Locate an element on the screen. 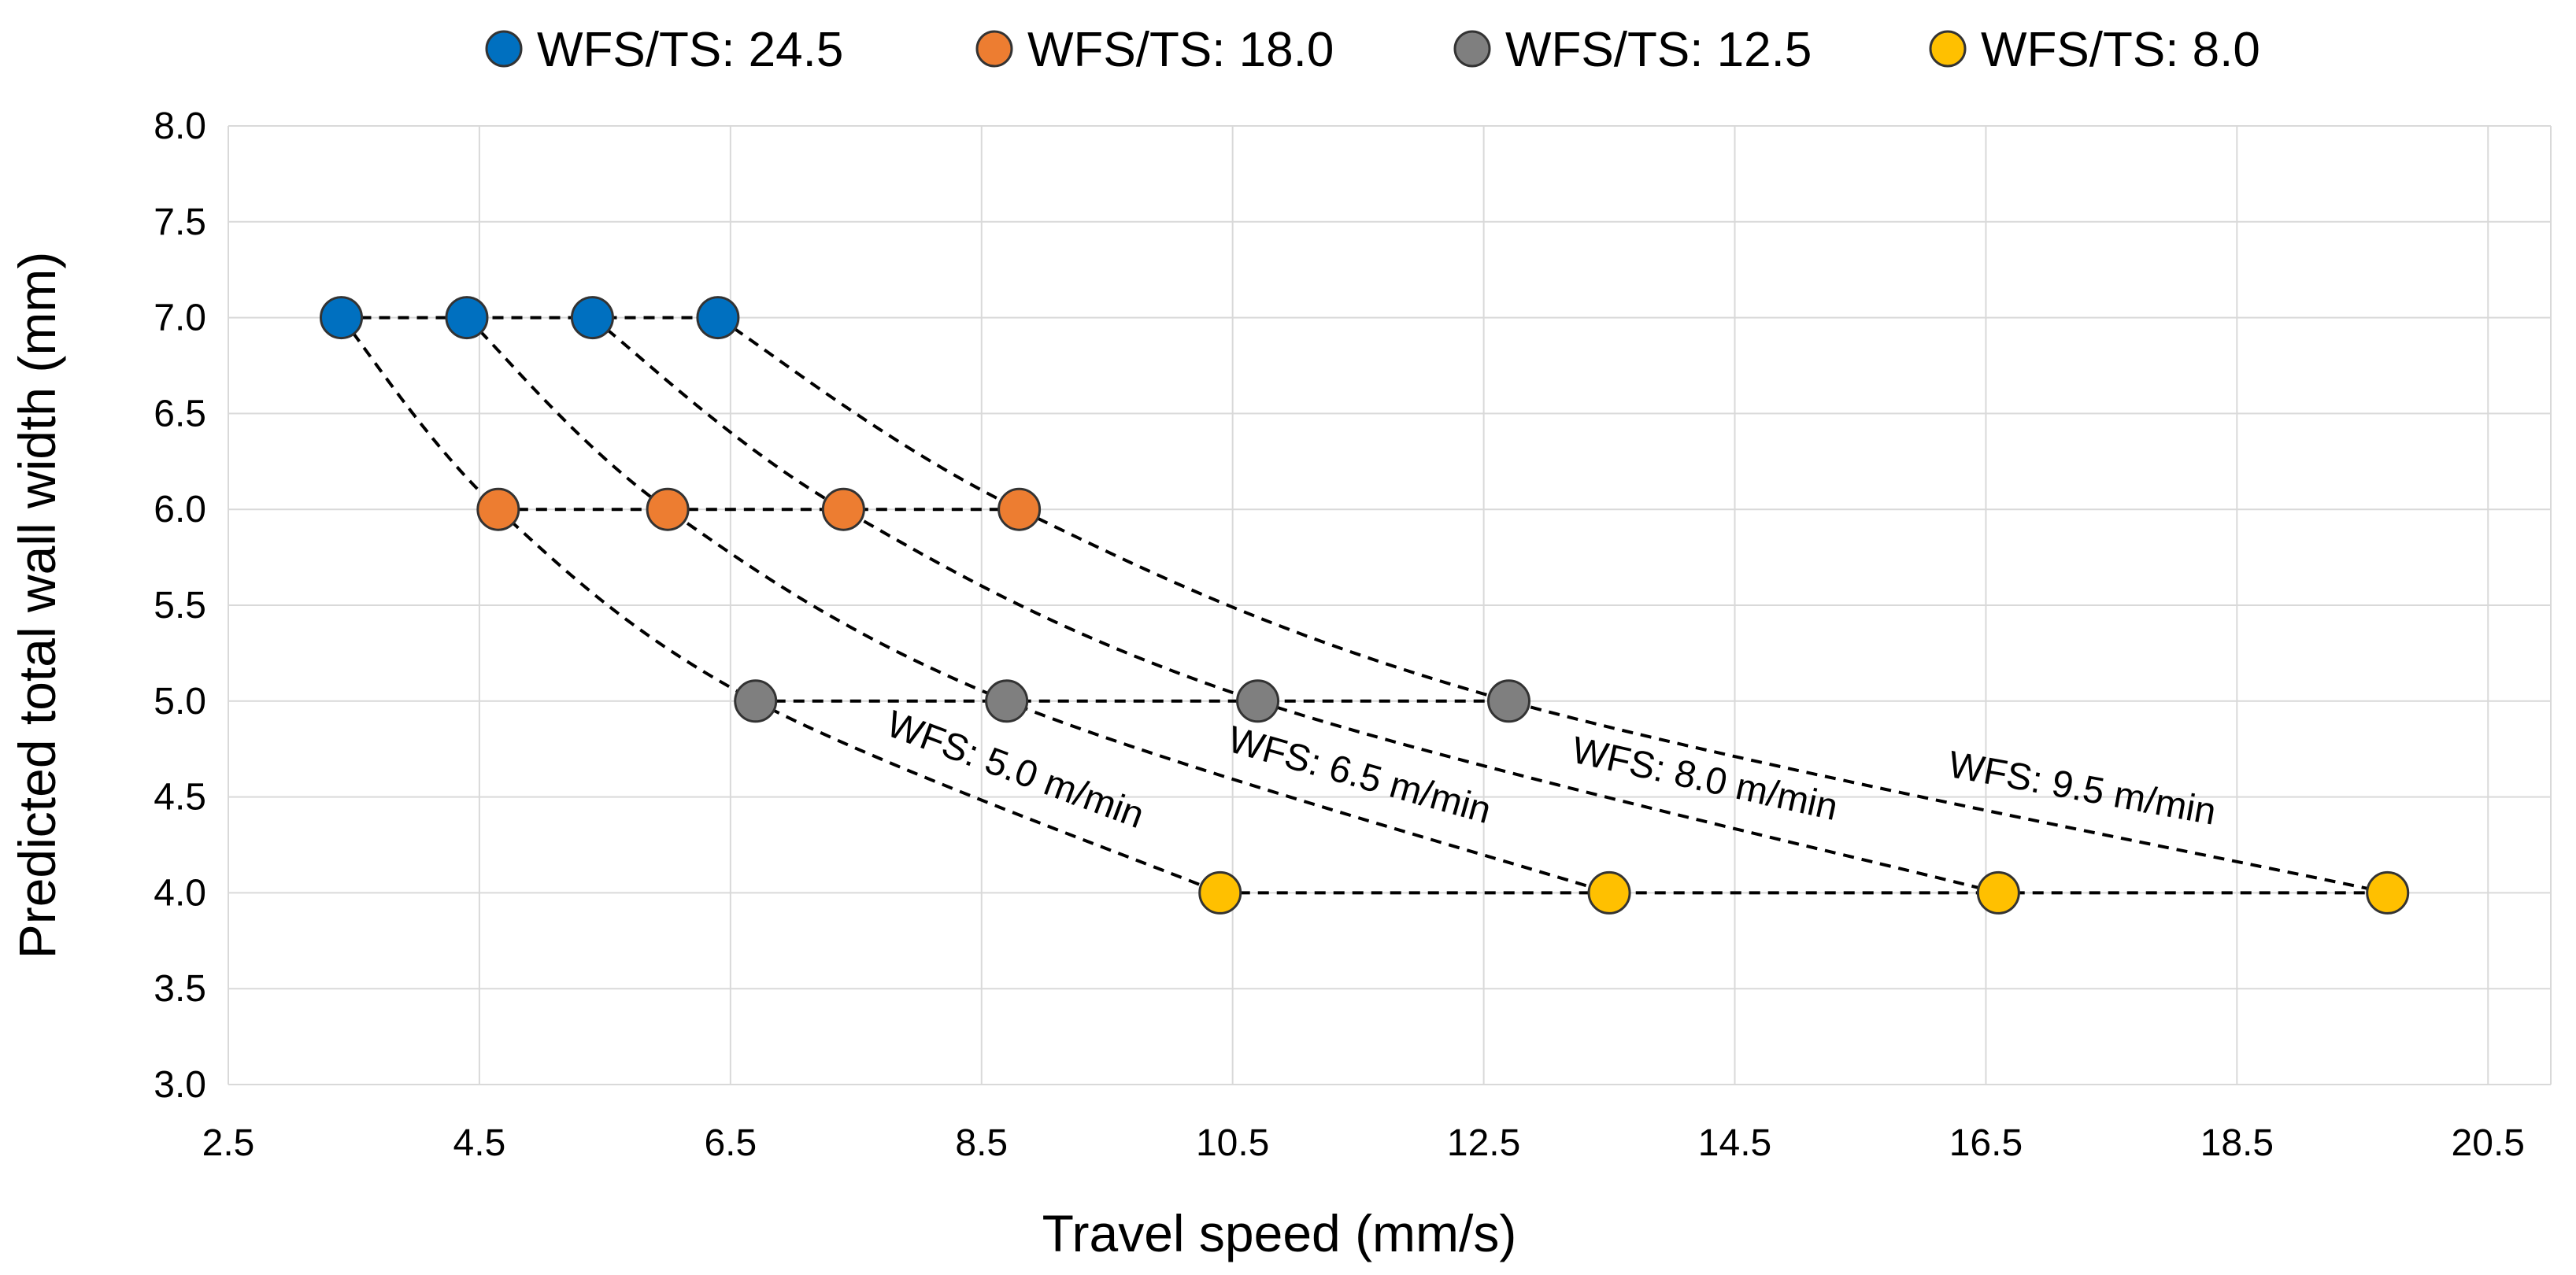  y-tick-label: 4.0 is located at coordinates (180, 893).